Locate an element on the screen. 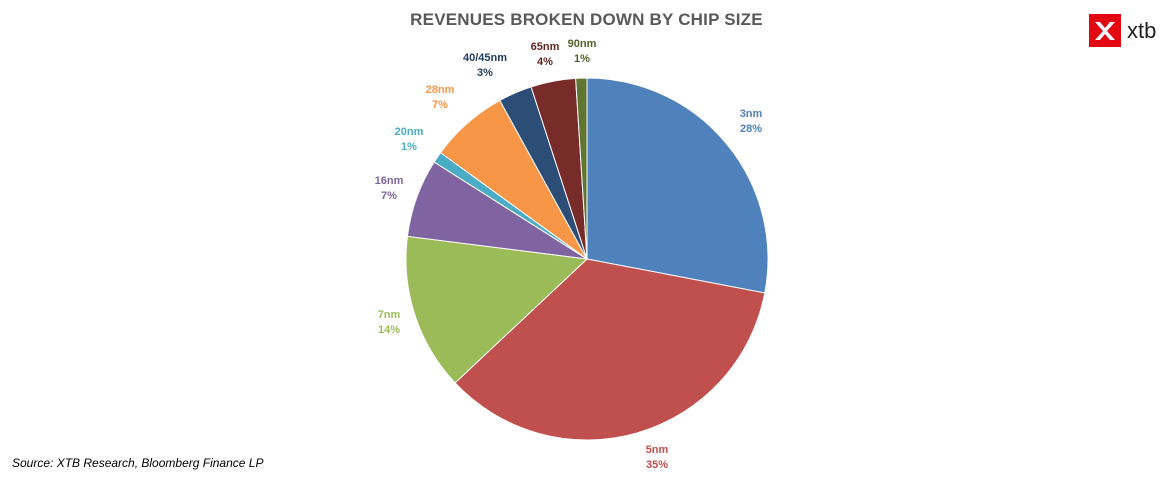 The height and width of the screenshot is (482, 1173). pie-slice-7nm is located at coordinates (497, 309).